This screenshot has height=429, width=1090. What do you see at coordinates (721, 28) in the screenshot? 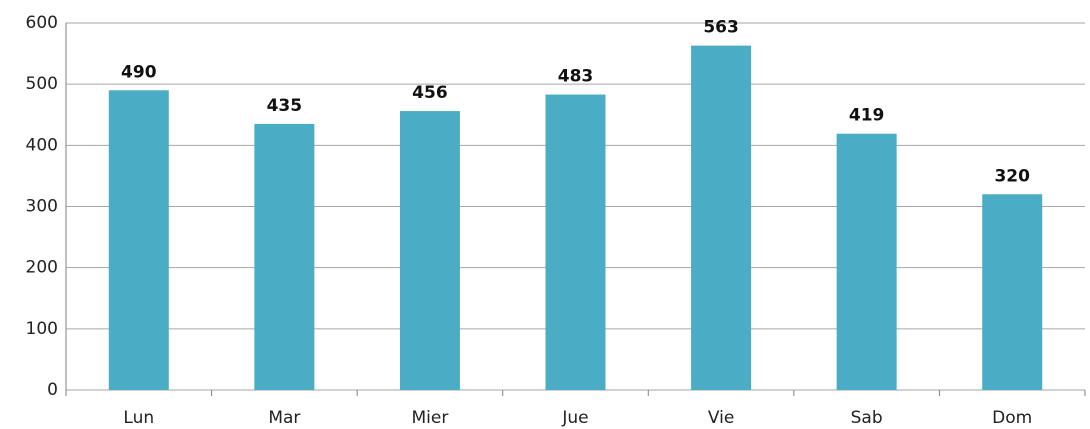
I see `value-label: 563` at bounding box center [721, 28].